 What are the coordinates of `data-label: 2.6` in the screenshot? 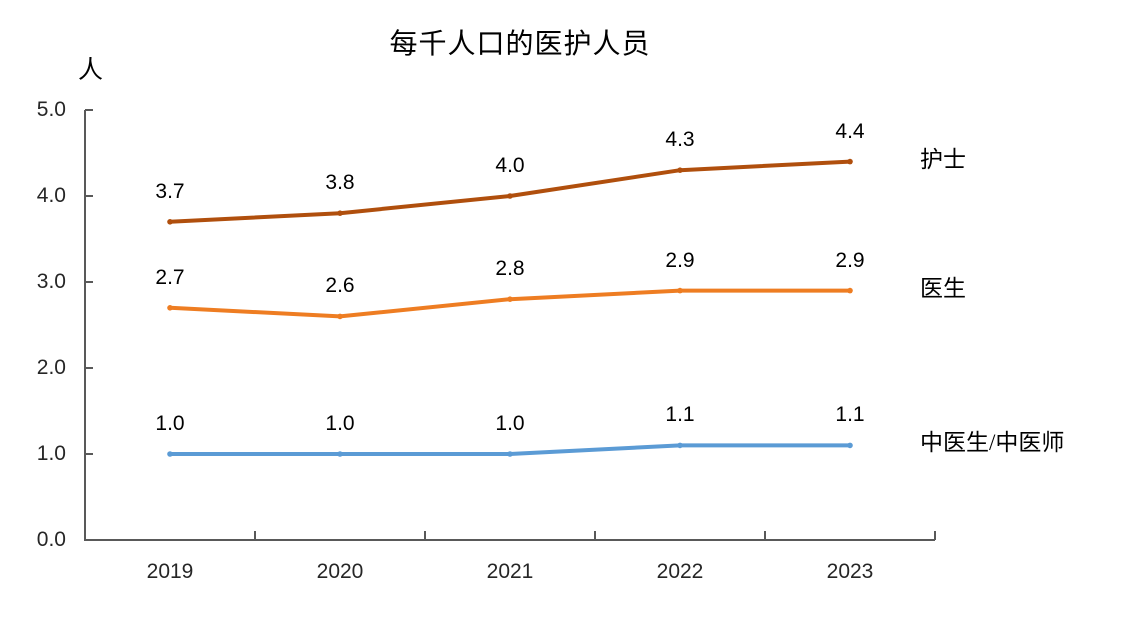 It's located at (340, 286).